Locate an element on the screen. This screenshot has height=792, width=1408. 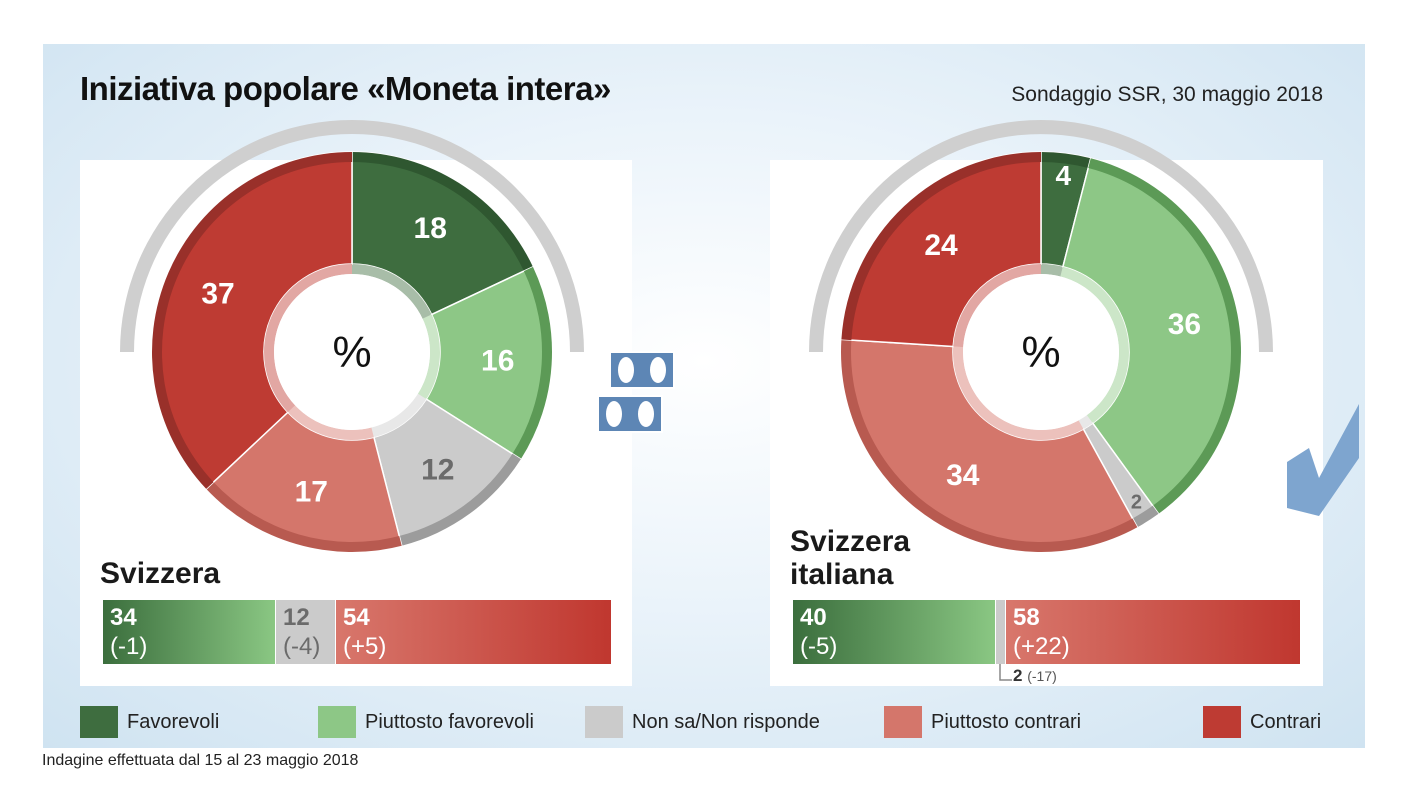
slice-label-favorevoli: 4 is located at coordinates (1064, 175).